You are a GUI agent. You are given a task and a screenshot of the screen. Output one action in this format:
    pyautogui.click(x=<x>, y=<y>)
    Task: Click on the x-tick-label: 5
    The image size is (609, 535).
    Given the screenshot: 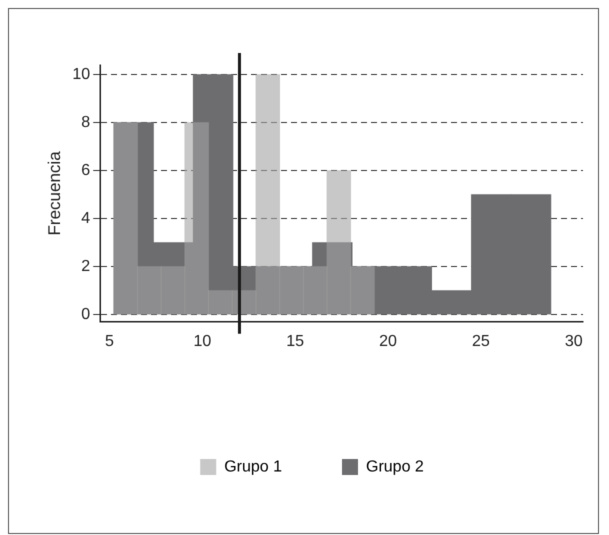 What is the action you would take?
    pyautogui.click(x=109, y=341)
    